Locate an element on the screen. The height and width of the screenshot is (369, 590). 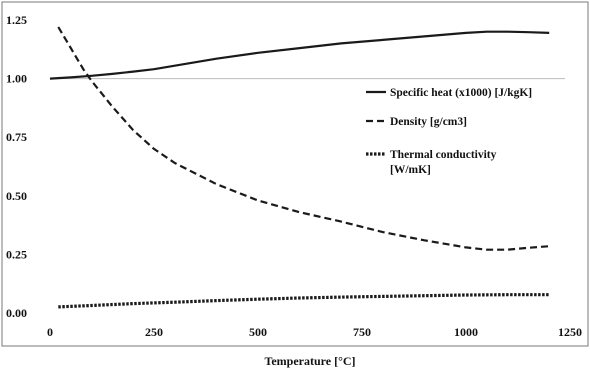
y-tick-label: 0.00 is located at coordinates (16, 313).